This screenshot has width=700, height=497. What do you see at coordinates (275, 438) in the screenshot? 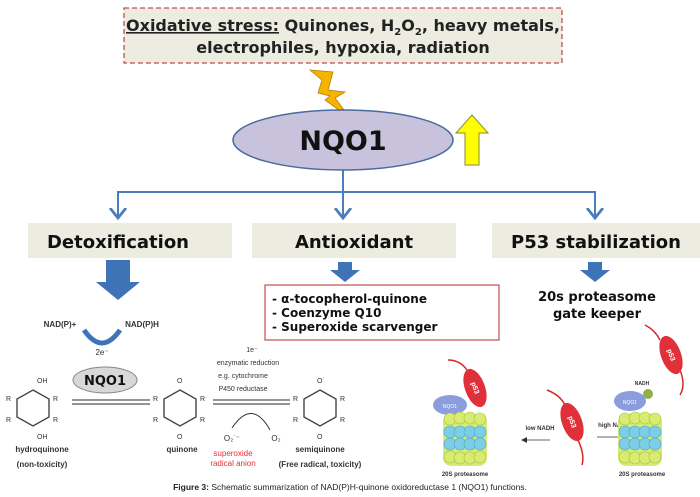
I see `oxygen-formula: O₂` at bounding box center [275, 438].